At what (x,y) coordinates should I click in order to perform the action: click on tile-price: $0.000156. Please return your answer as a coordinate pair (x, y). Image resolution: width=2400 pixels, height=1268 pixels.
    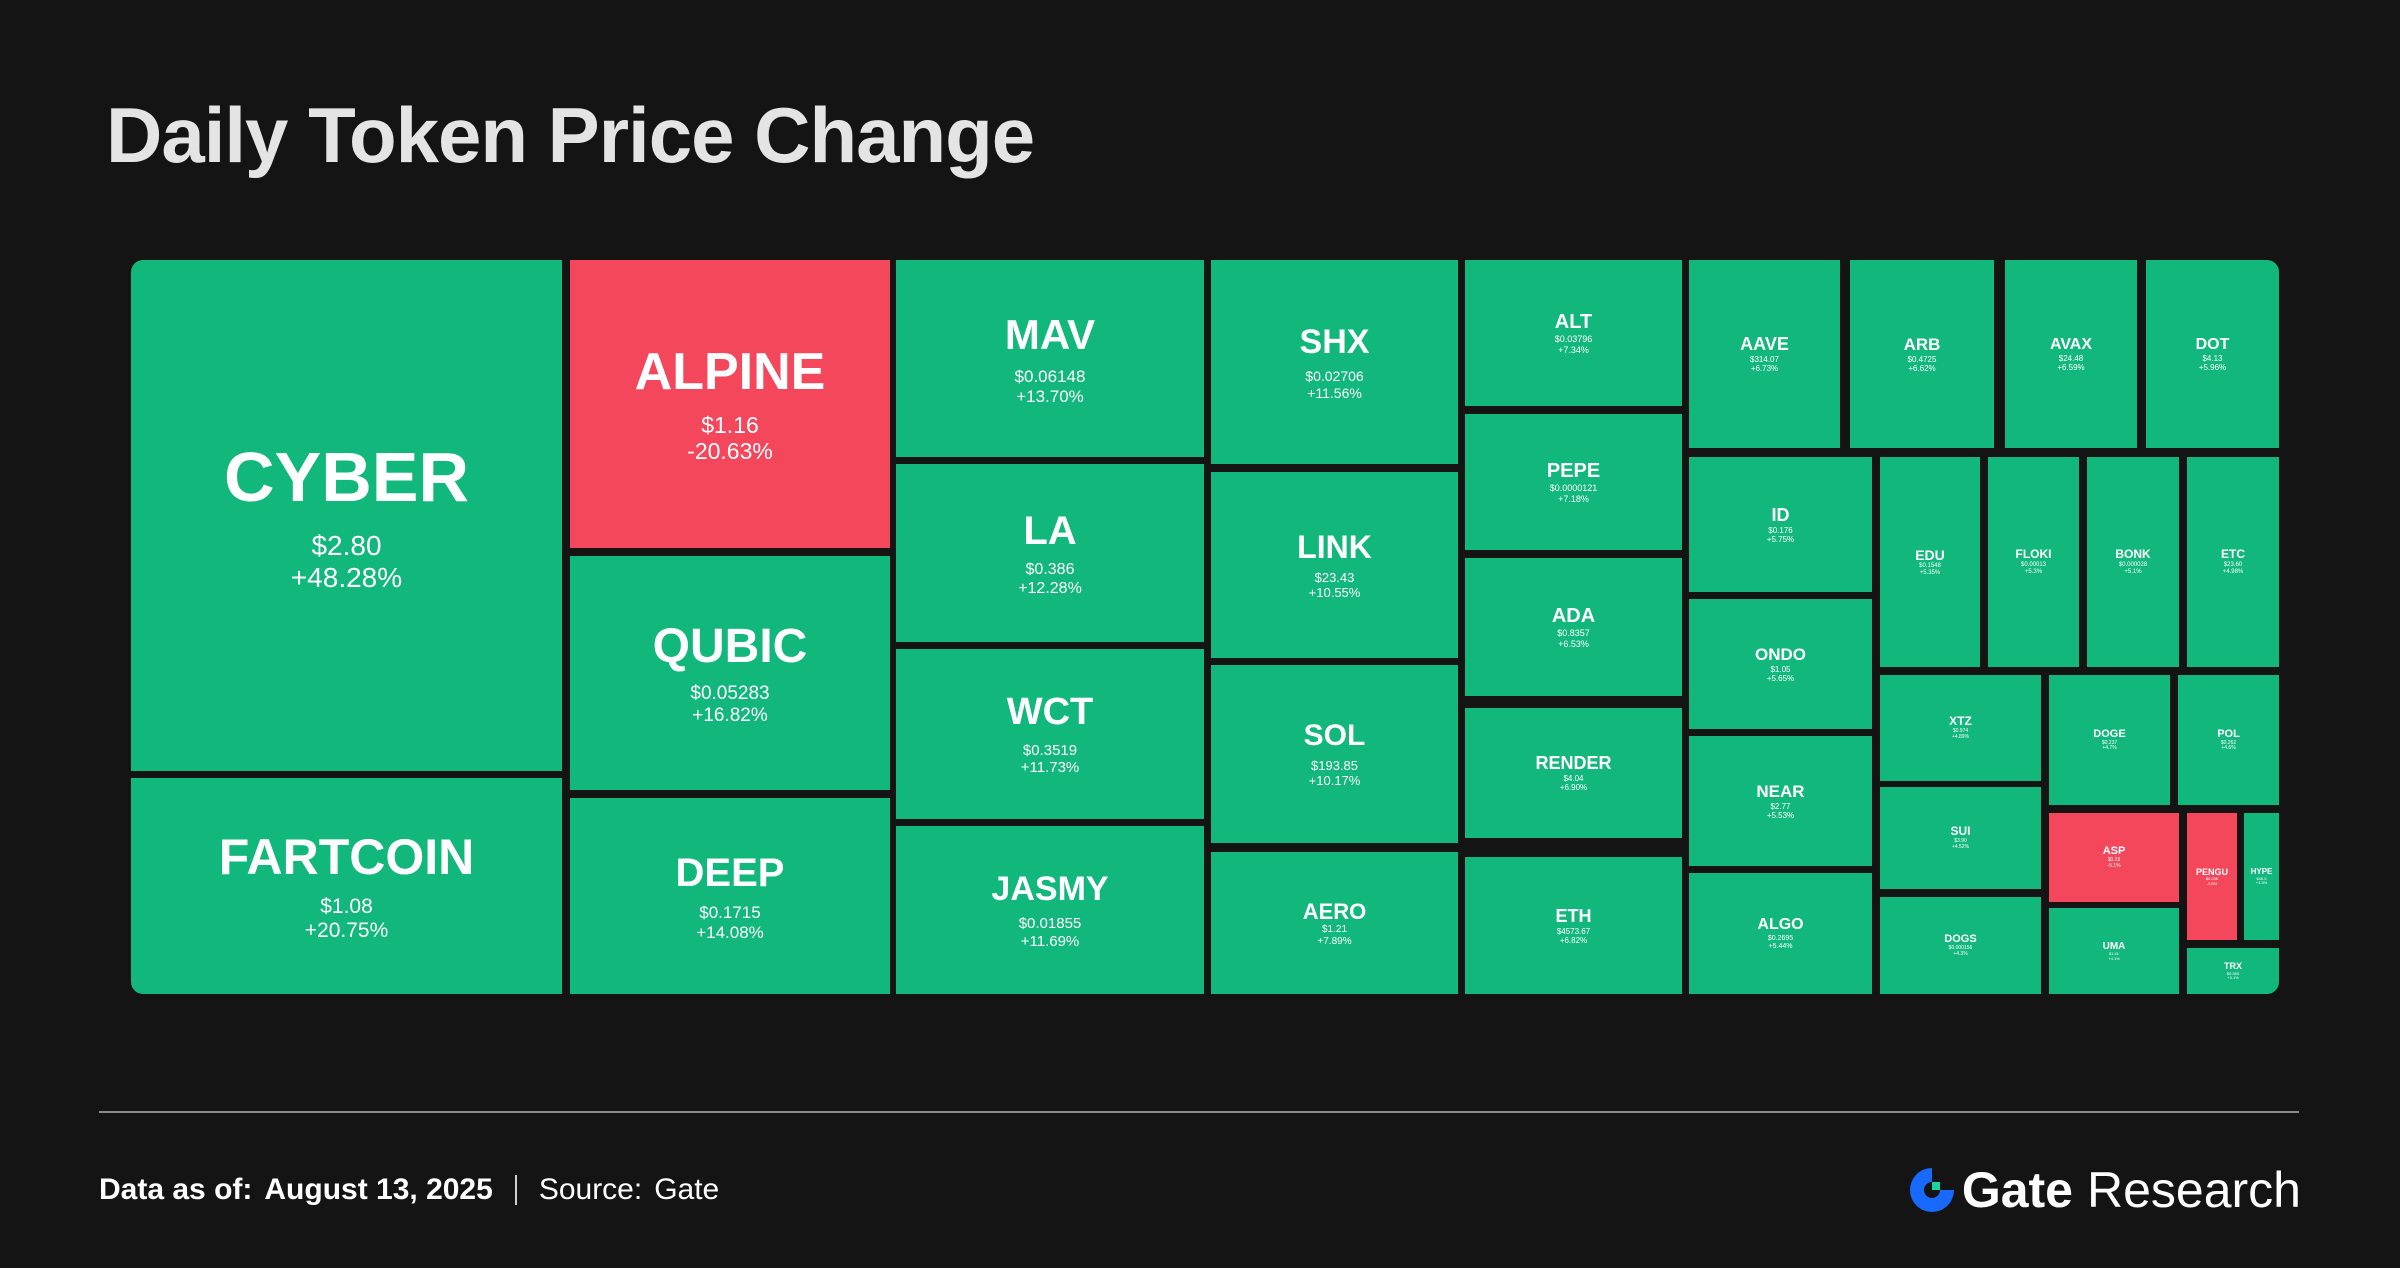
    Looking at the image, I should click on (1960, 948).